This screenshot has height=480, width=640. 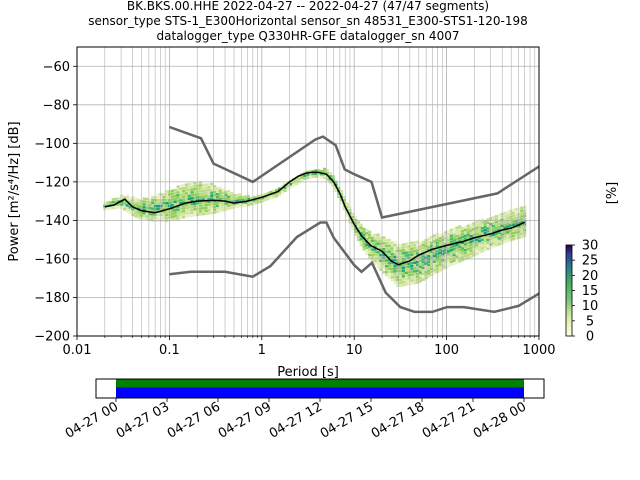 I want to click on y-tick-label: −100, so click(x=52, y=144).